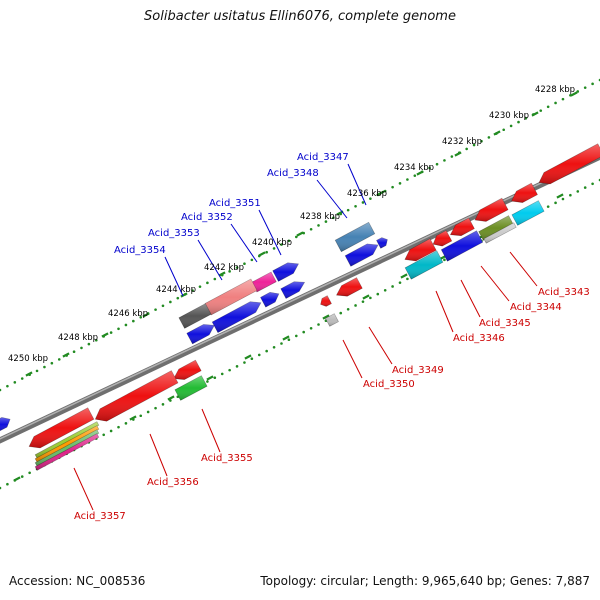 The height and width of the screenshot is (600, 600). Describe the element at coordinates (414, 168) in the screenshot. I see `scale-tick-label: 4234 kbp` at that location.